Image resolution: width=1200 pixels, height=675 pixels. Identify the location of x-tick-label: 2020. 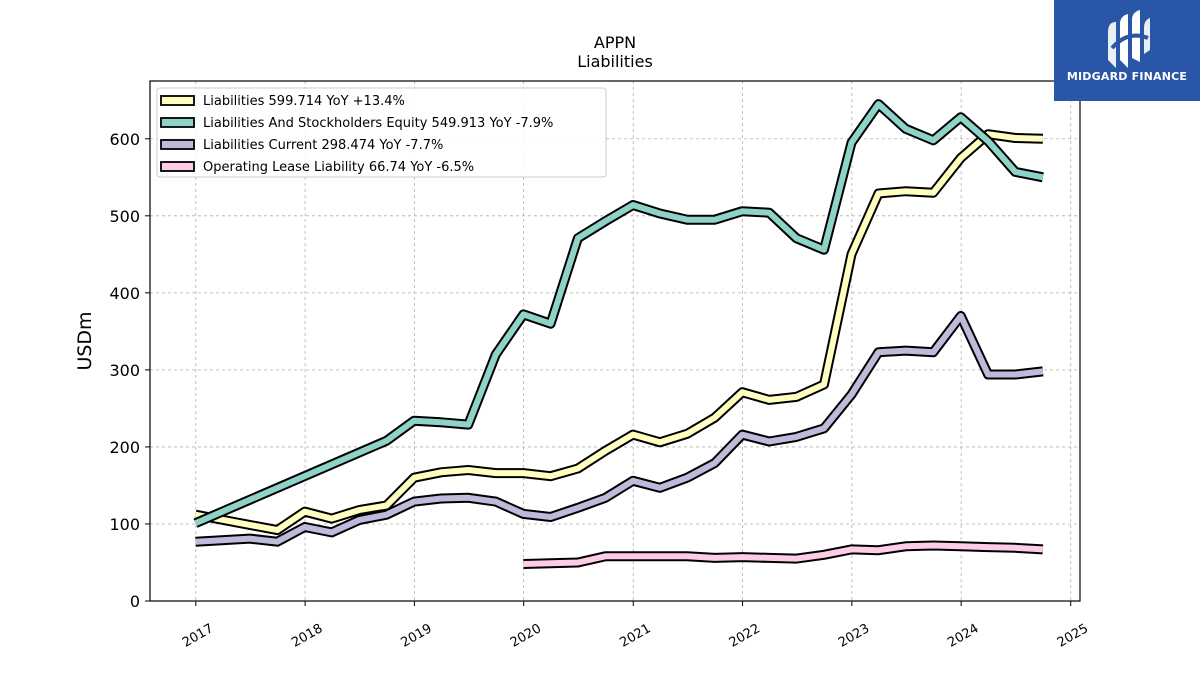
(526, 636).